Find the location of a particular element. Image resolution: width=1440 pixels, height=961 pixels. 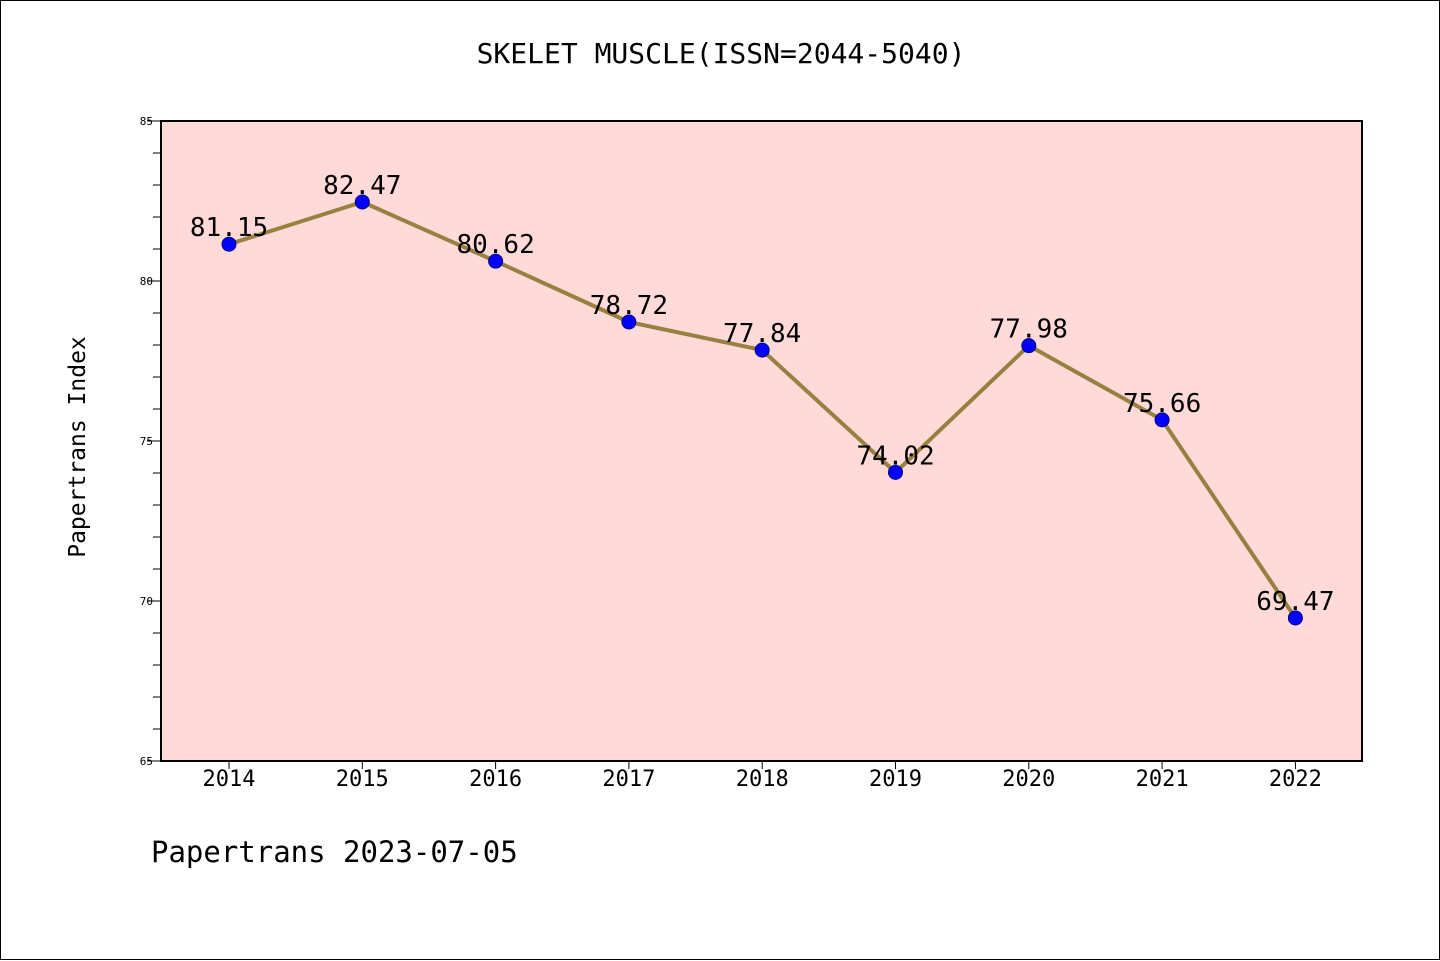

x-axis: 2014 2015 2016 2017 2018 2019 2020 2021 2022 is located at coordinates (762, 776).